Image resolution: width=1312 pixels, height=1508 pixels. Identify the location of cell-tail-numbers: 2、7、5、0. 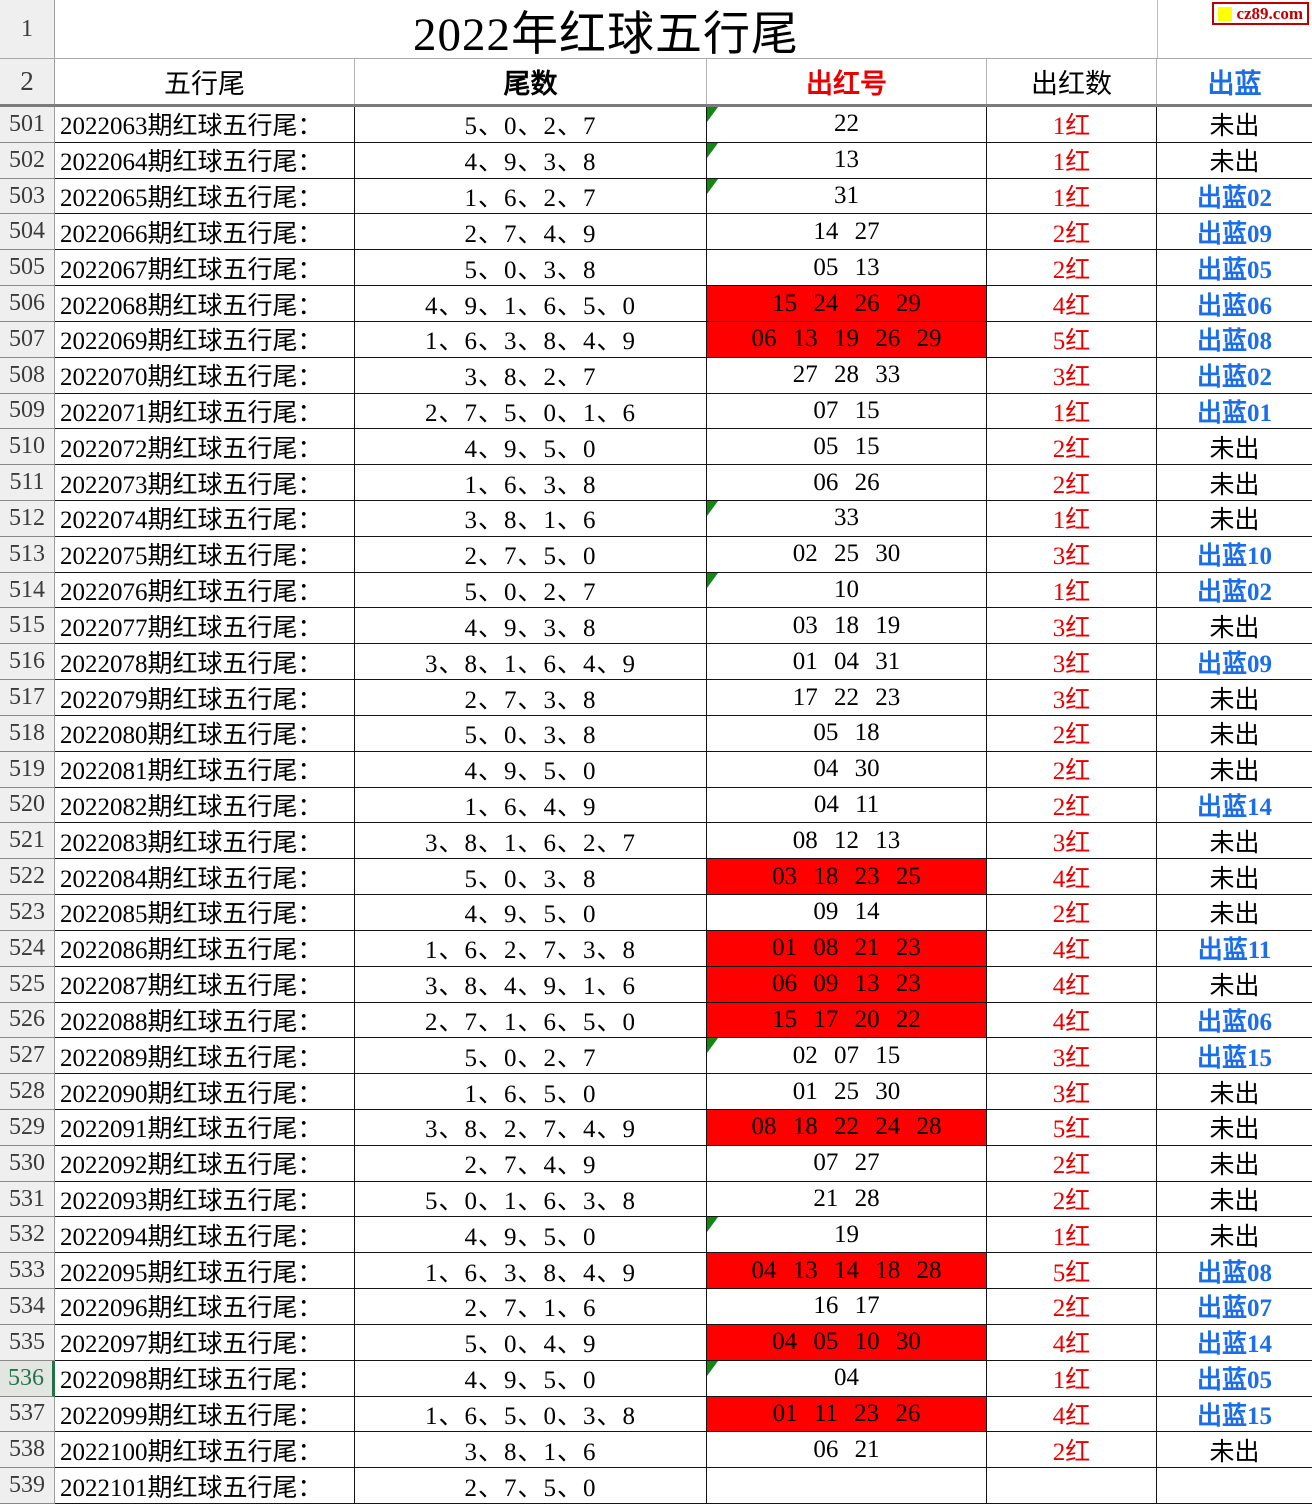
(531, 554).